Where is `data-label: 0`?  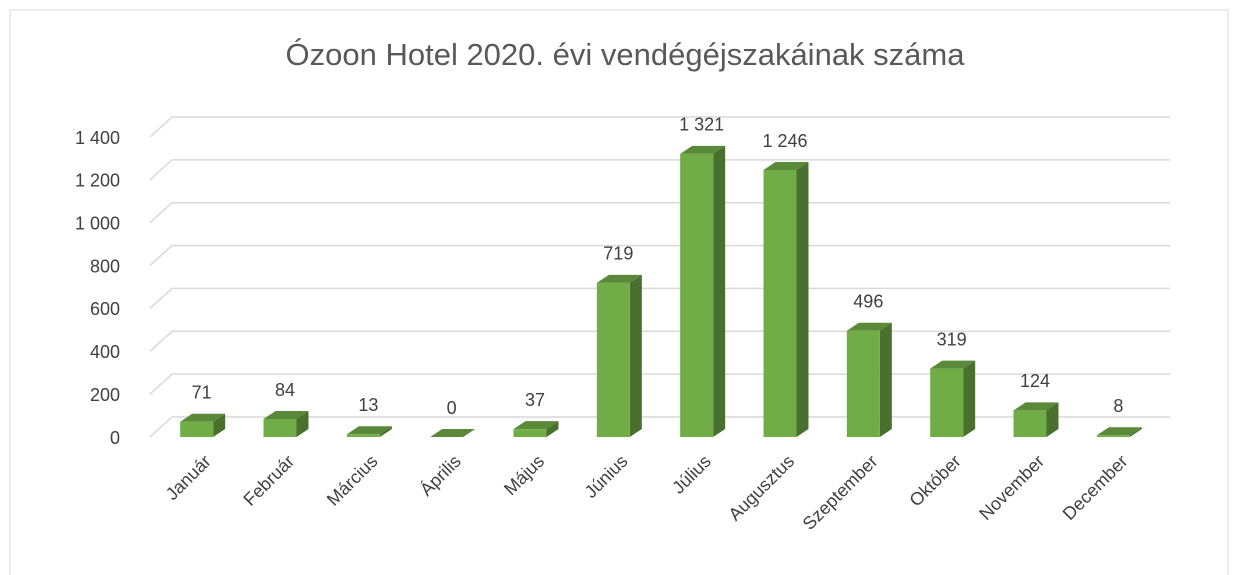 data-label: 0 is located at coordinates (452, 408).